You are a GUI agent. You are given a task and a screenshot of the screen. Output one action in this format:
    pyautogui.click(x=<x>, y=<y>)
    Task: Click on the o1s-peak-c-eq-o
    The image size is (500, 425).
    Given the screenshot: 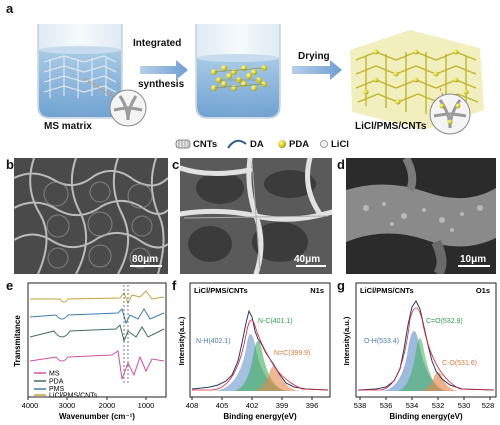 What is the action you would take?
    pyautogui.click(x=421, y=364)
    